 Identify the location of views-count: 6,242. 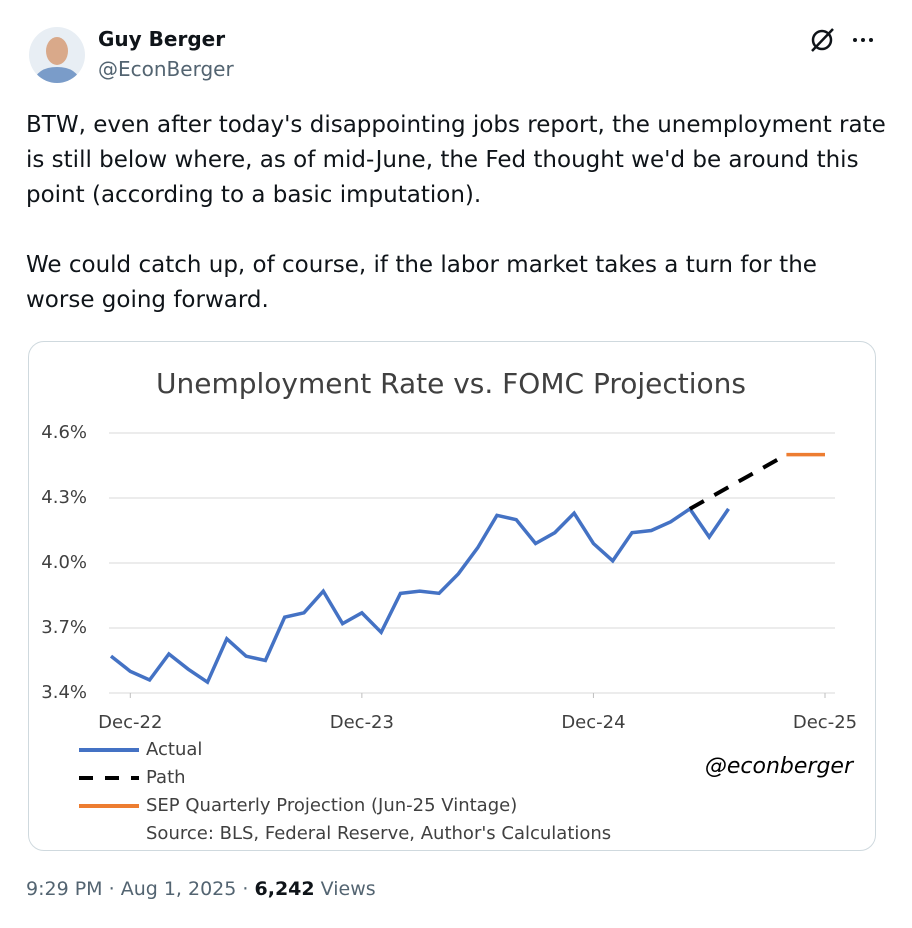
(284, 889).